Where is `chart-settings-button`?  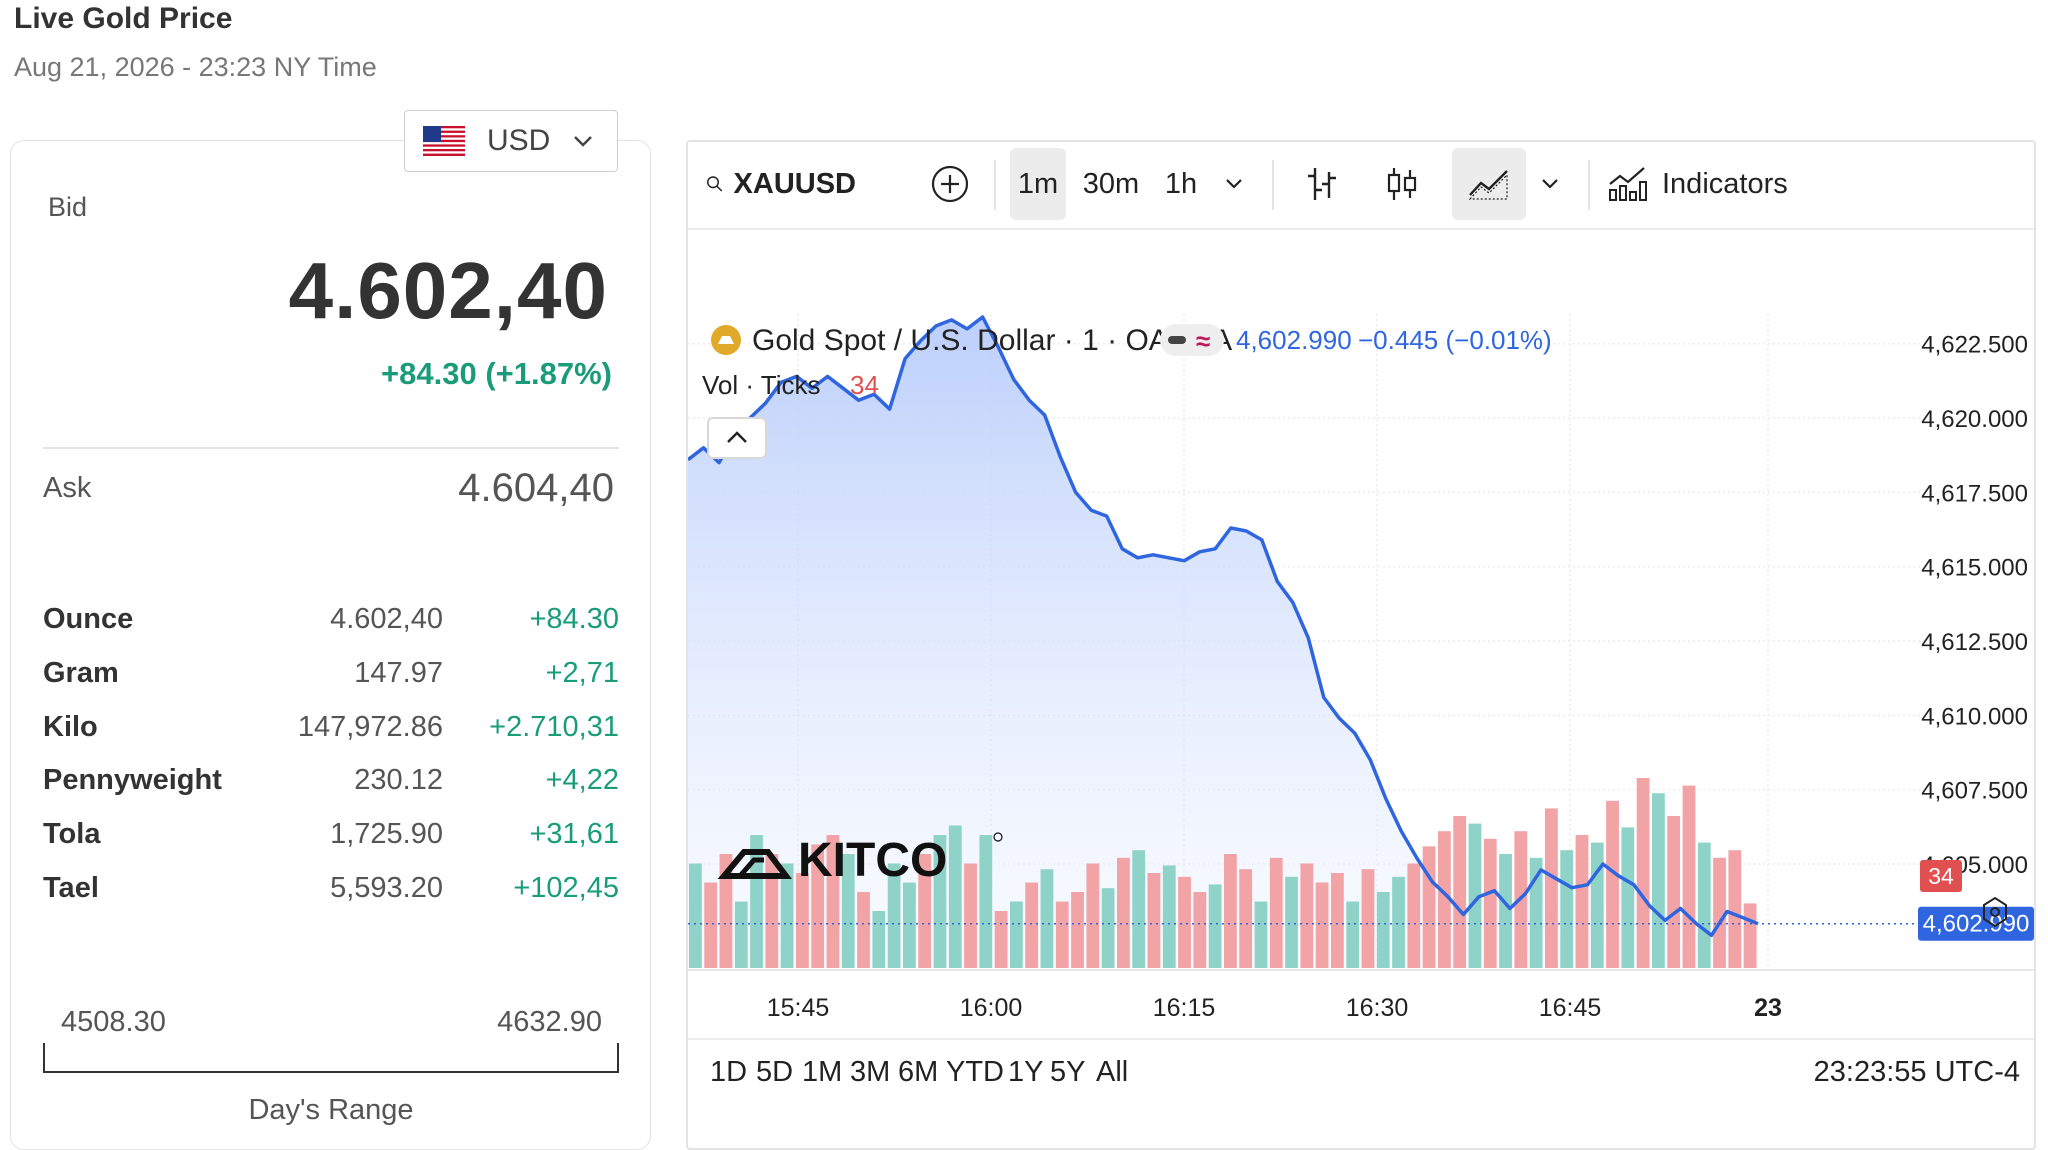
chart-settings-button is located at coordinates (1995, 912).